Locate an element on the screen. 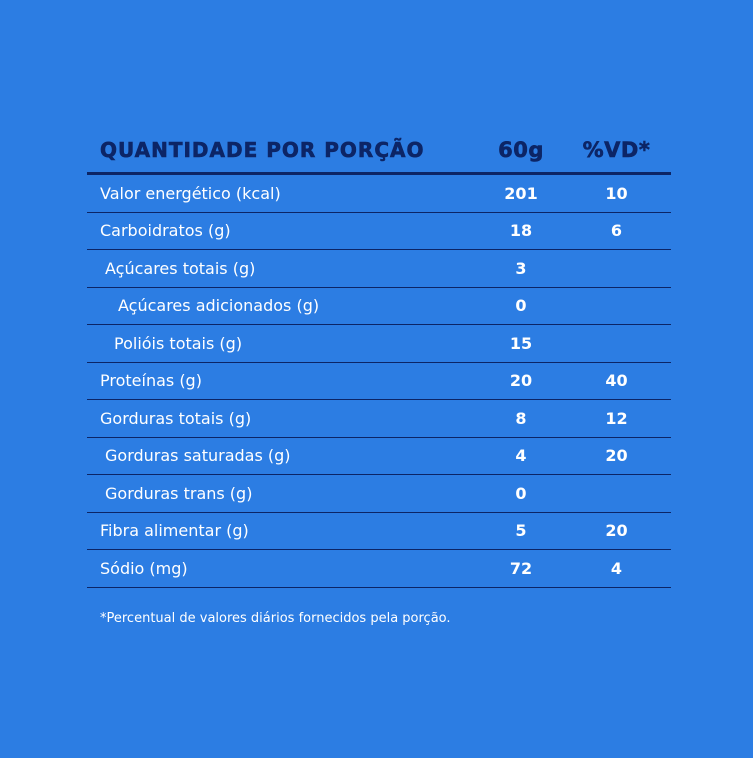  table-row: Gorduras saturadas (g) 4 20 is located at coordinates (379, 456).